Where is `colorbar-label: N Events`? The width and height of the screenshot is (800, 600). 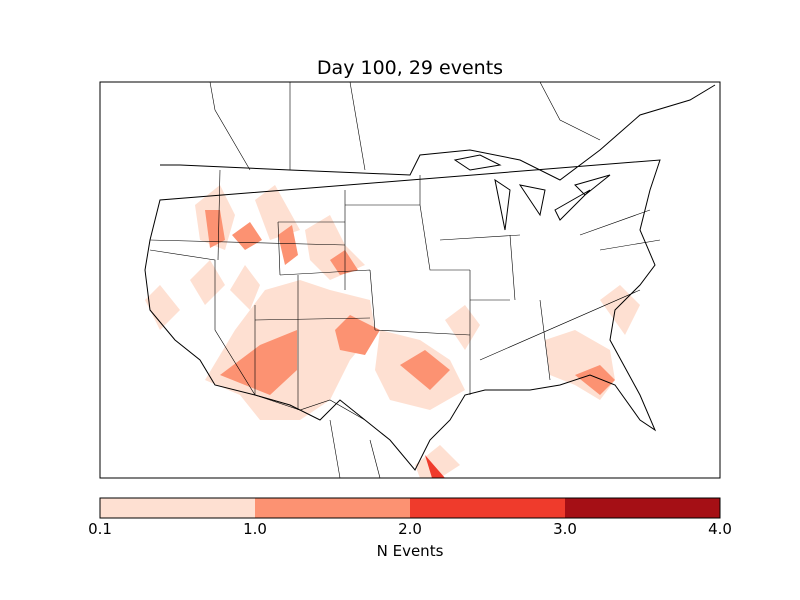
colorbar-label: N Events is located at coordinates (410, 551).